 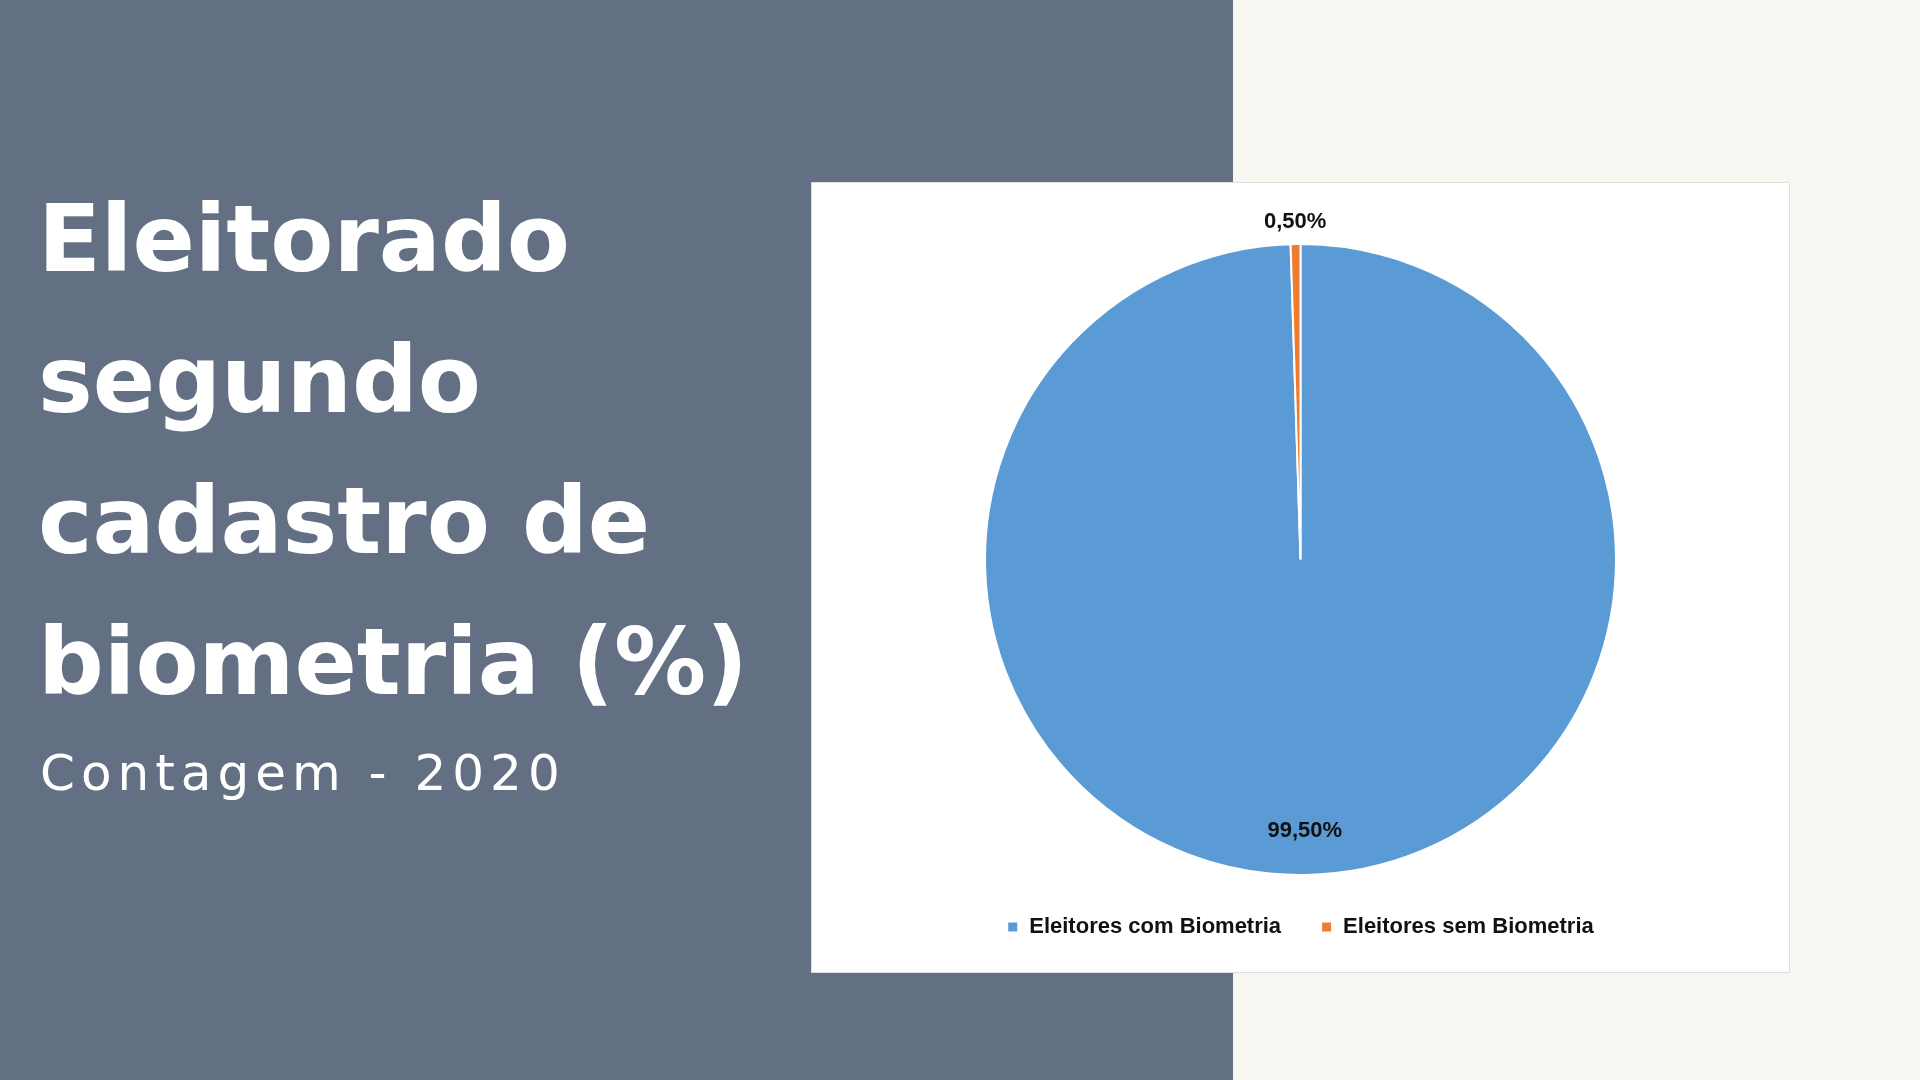 What do you see at coordinates (303, 773) in the screenshot?
I see `text: Contagem - 2020` at bounding box center [303, 773].